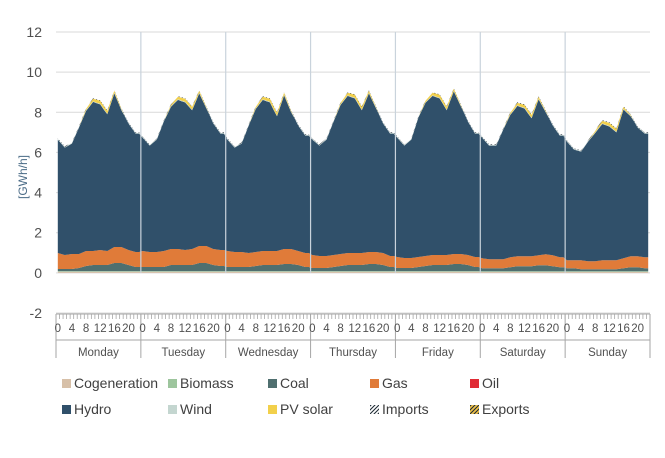 The image size is (665, 458). What do you see at coordinates (268, 353) in the screenshot?
I see `x-day-label: Wednesday` at bounding box center [268, 353].